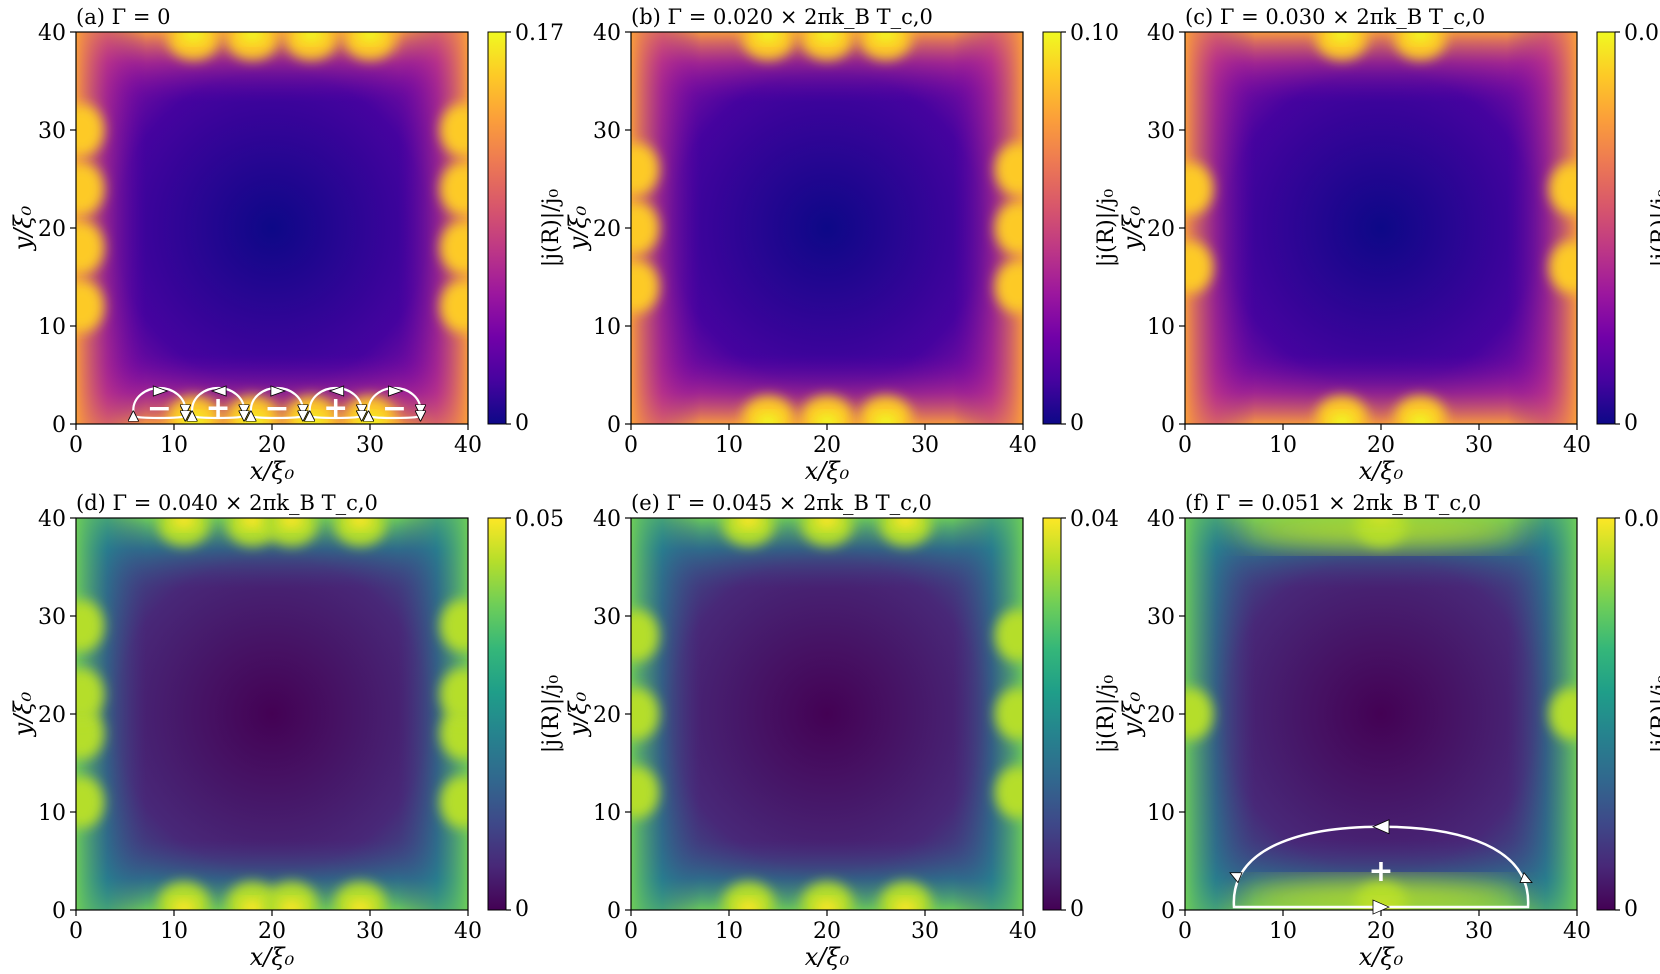  Describe the element at coordinates (394, 408) in the screenshot. I see `vorticity-sign: −` at that location.